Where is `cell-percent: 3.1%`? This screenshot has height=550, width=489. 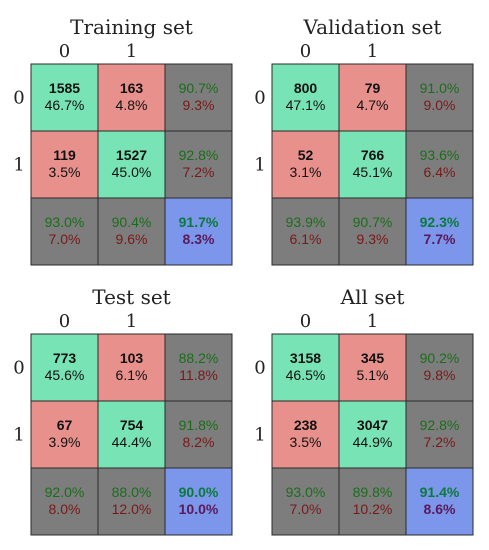 cell-percent: 3.1% is located at coordinates (306, 172).